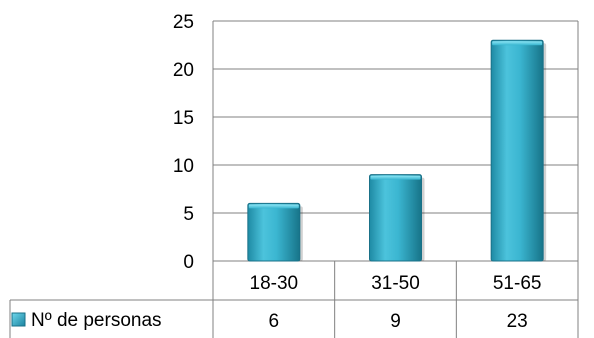 This screenshot has width=594, height=338. What do you see at coordinates (517, 283) in the screenshot?
I see `x-category-label: 51-65` at bounding box center [517, 283].